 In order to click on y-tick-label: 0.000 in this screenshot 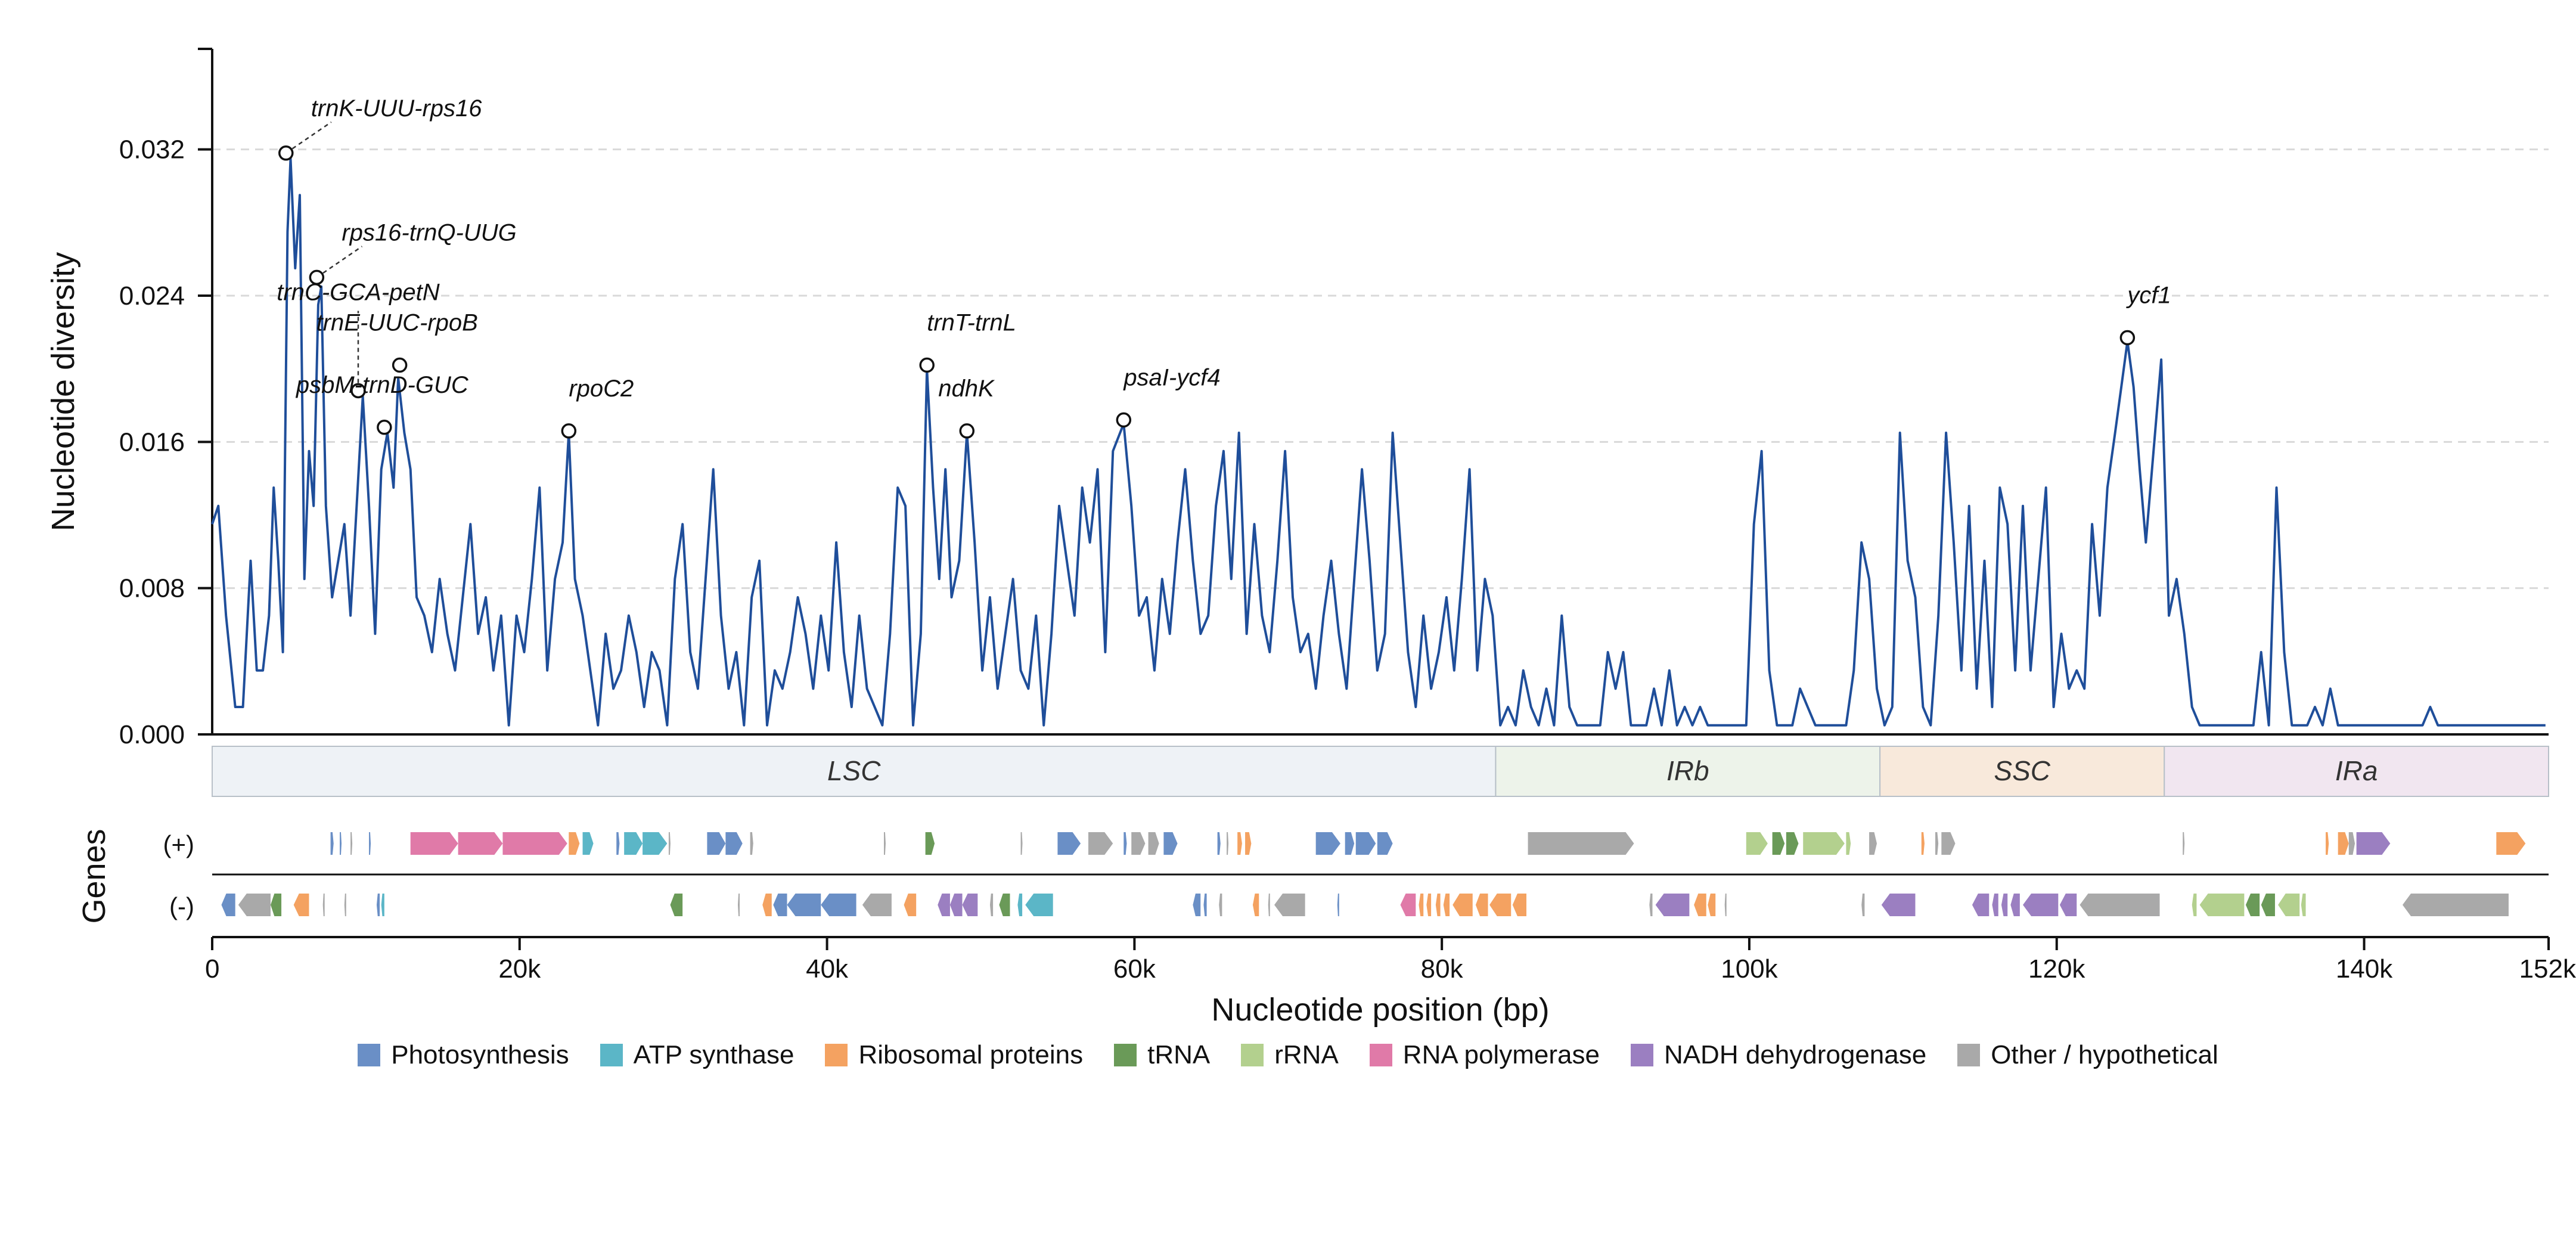, I will do `click(152, 734)`.